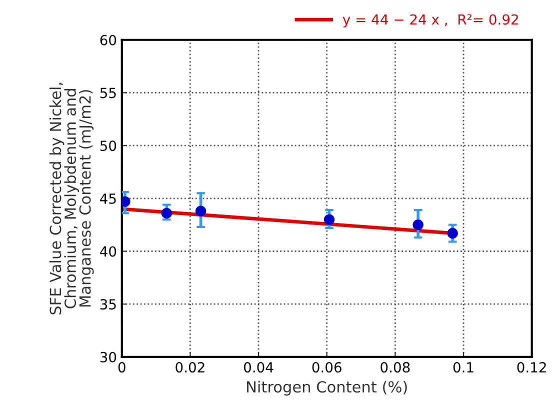  Describe the element at coordinates (71, 198) in the screenshot. I see `y-axis-title: SFE Value Corrected by Nickel, Chromium, Molybdenum and Manganese Content (mJ/m2)` at that location.